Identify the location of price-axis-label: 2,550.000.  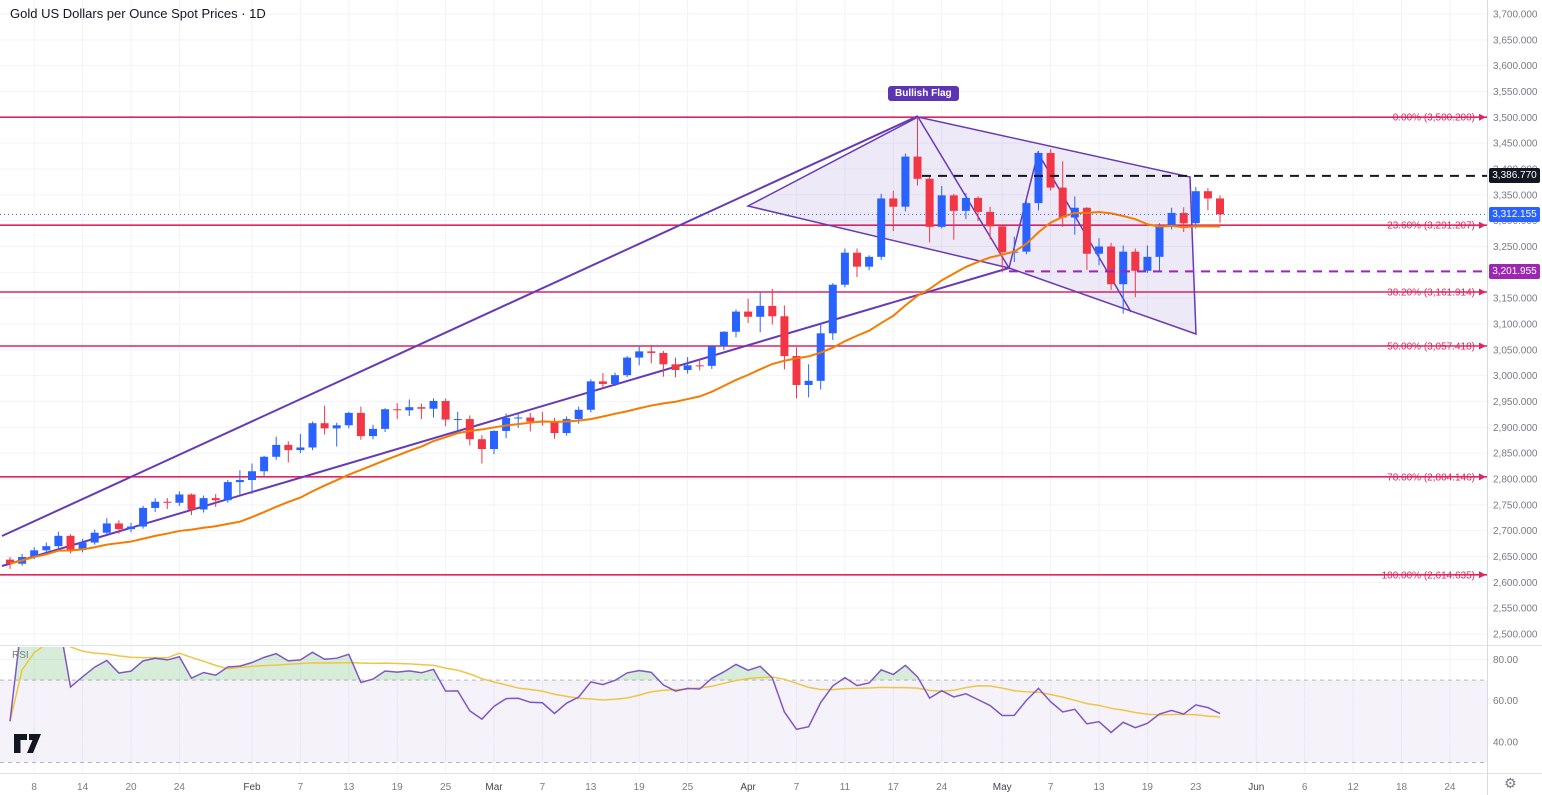
(1515, 609).